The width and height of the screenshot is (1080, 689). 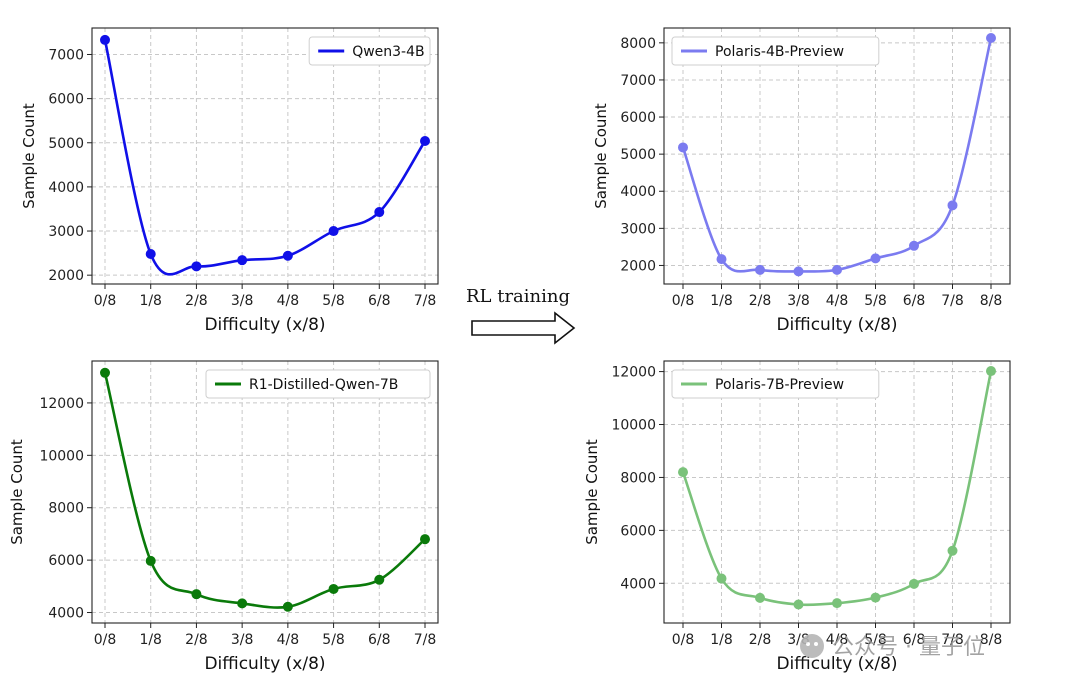 What do you see at coordinates (518, 296) in the screenshot?
I see `rl-training-label: RL training` at bounding box center [518, 296].